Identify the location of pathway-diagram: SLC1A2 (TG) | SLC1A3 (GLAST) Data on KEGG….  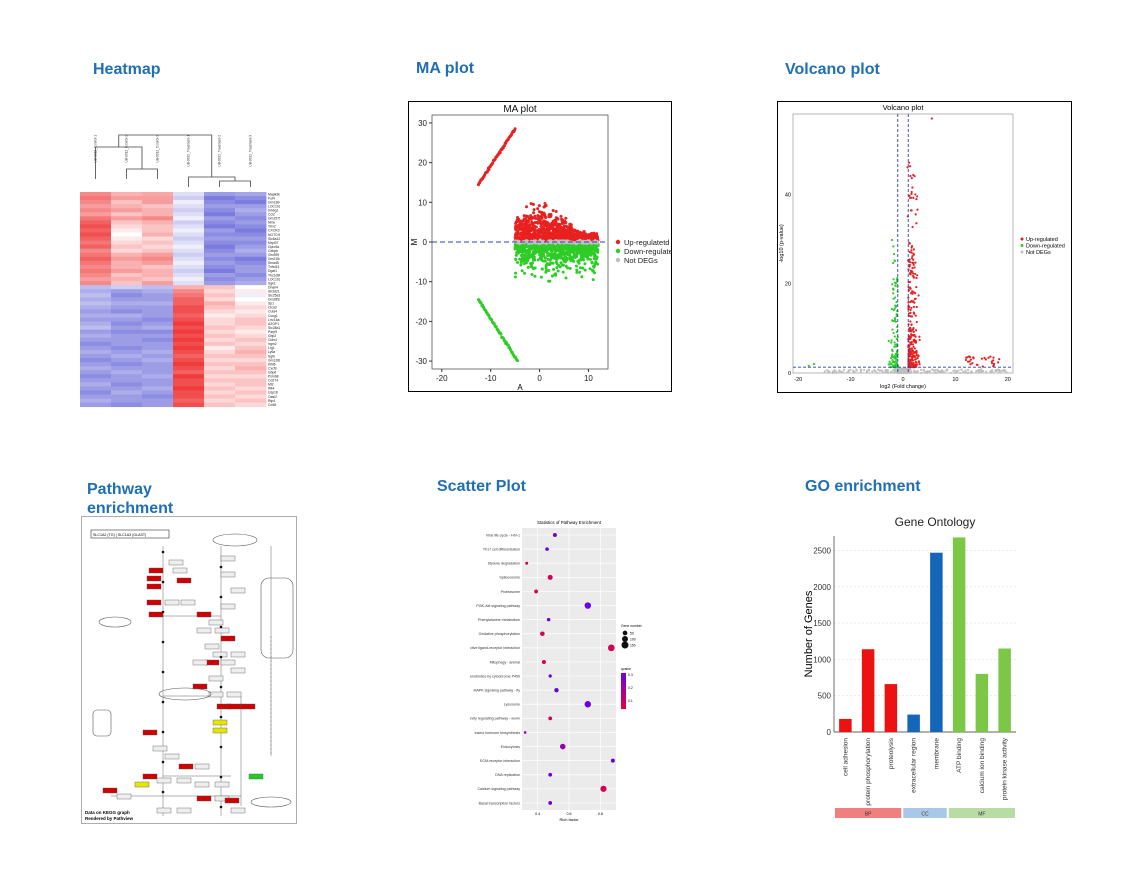
(189, 670).